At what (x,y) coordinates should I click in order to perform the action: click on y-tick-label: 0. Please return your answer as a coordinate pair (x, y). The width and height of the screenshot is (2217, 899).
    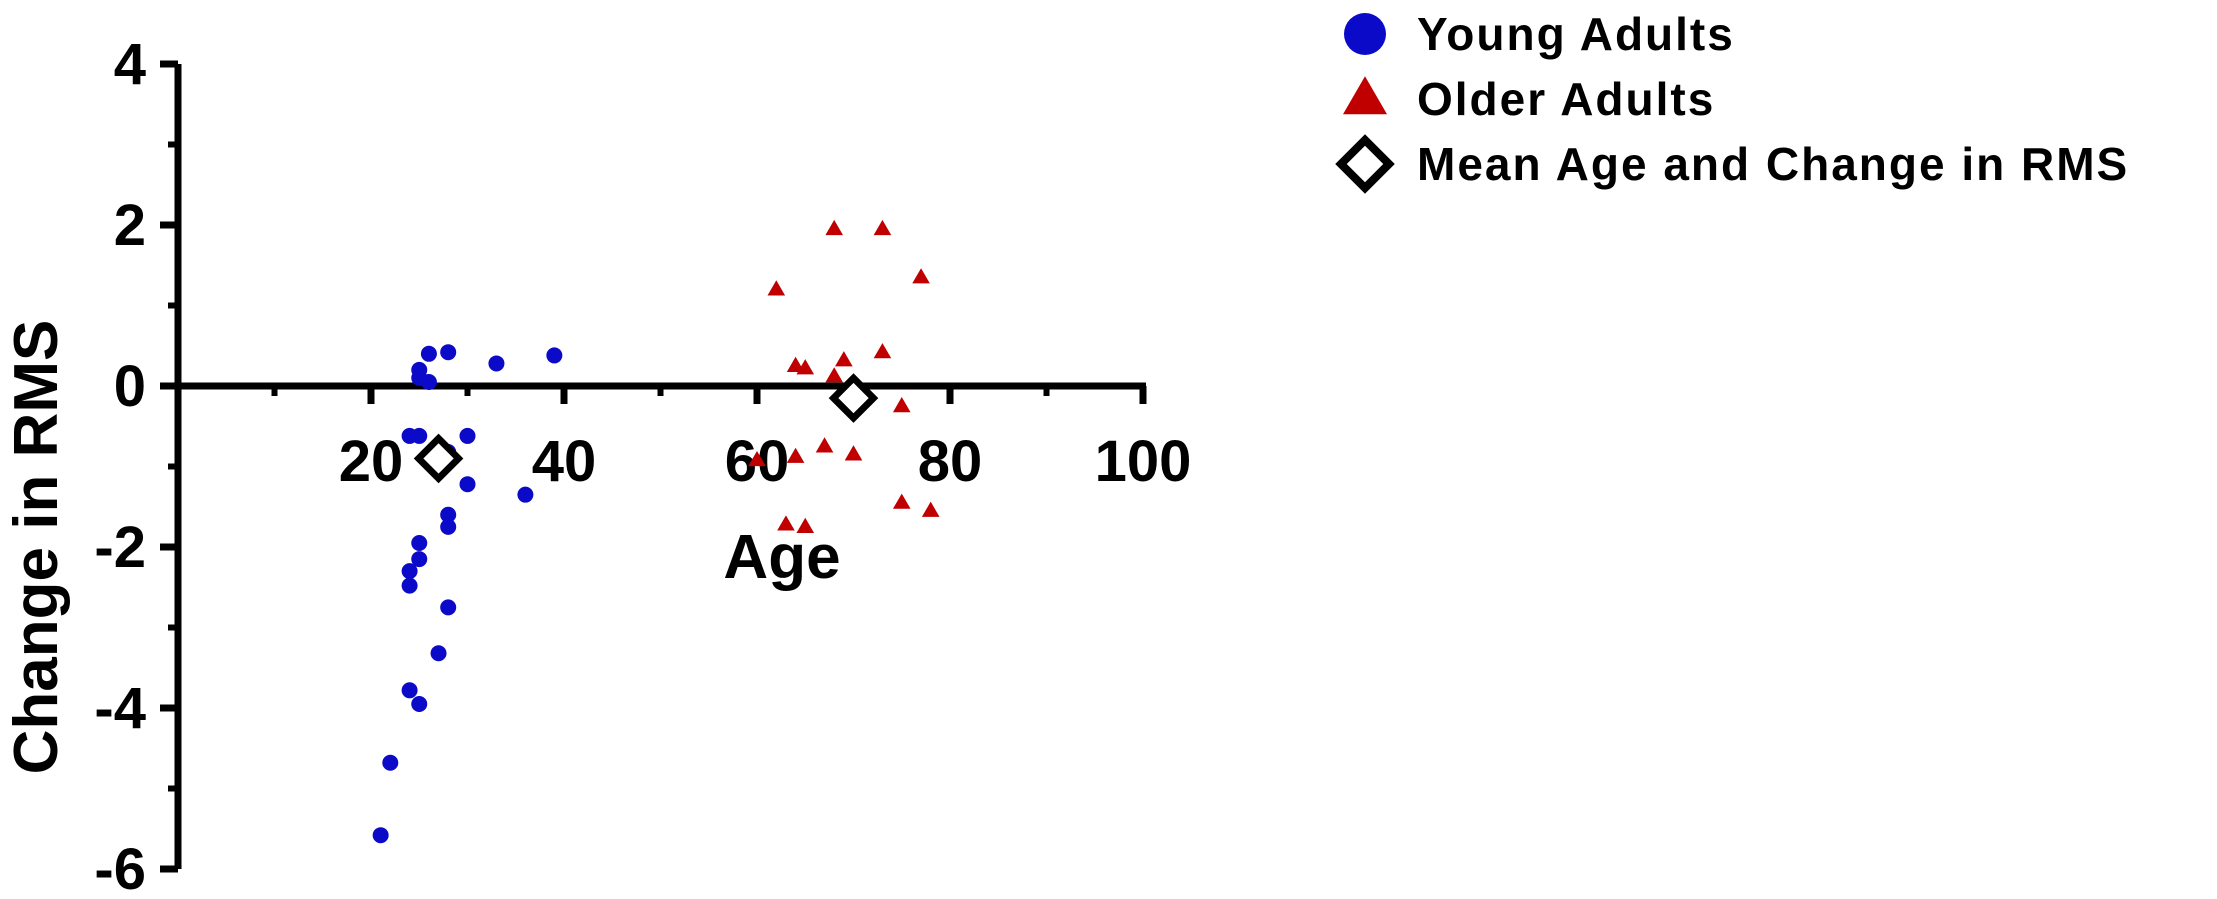
    Looking at the image, I should click on (130, 386).